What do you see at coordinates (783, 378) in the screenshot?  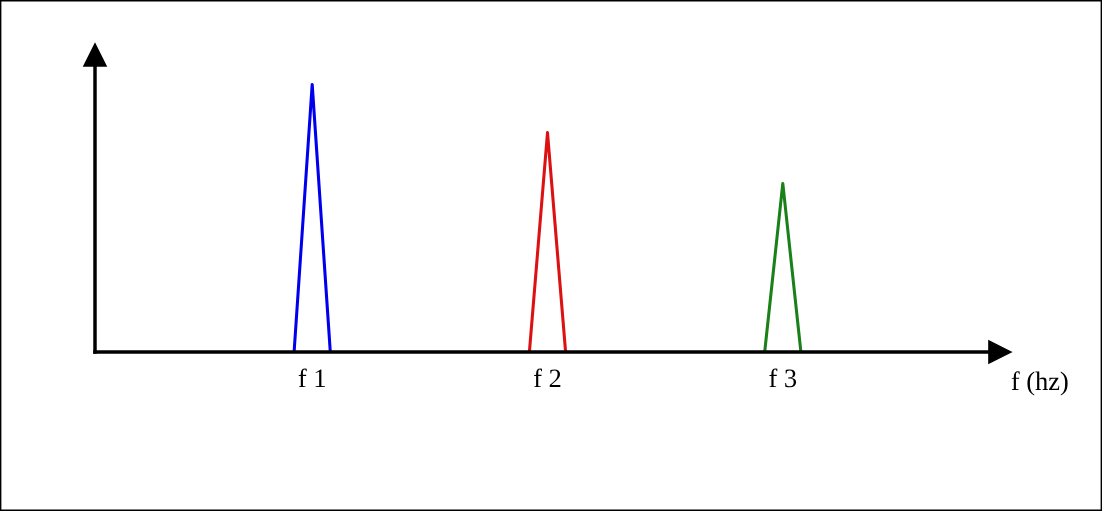 I see `x-tick-label: f 3` at bounding box center [783, 378].